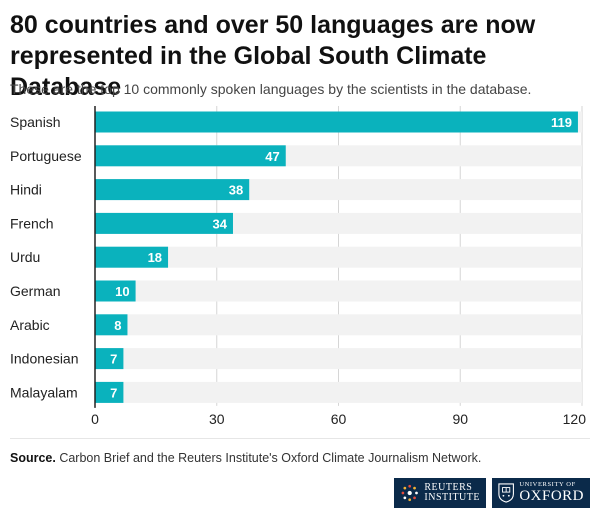 Image resolution: width=600 pixels, height=523 pixels. Describe the element at coordinates (272, 156) in the screenshot. I see `data-label: 47` at that location.